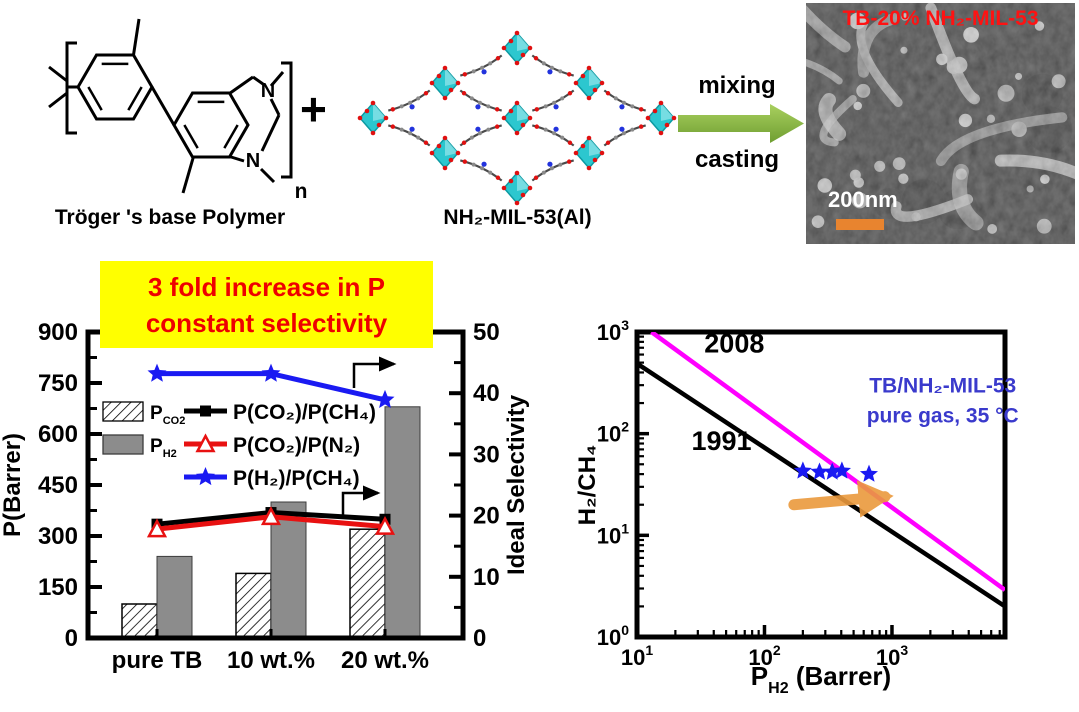  I want to click on svg-text: PCO2, so click(167, 415).